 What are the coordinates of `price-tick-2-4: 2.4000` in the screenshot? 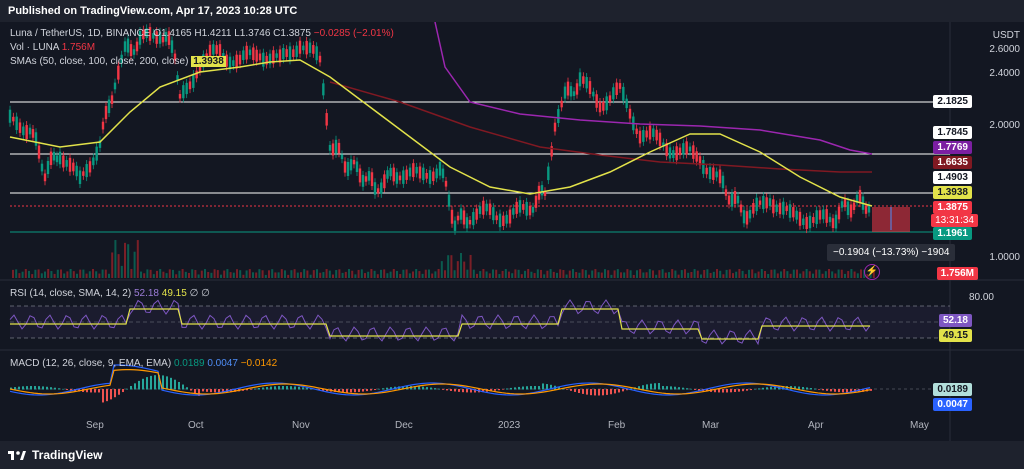 It's located at (1004, 73).